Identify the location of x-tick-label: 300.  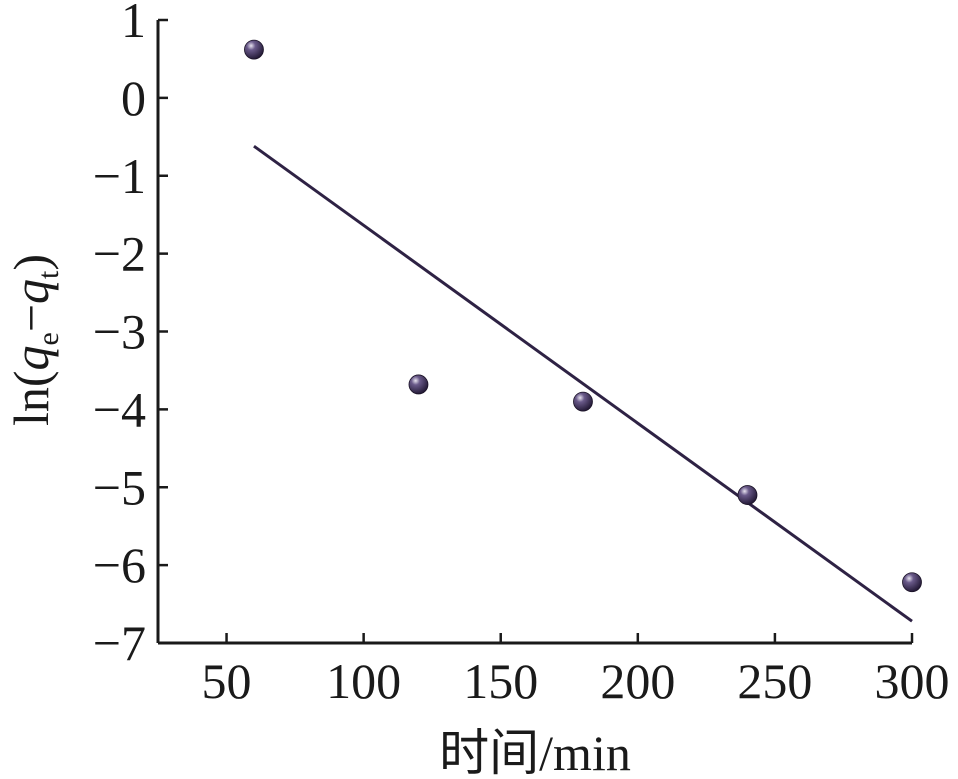
(912, 681).